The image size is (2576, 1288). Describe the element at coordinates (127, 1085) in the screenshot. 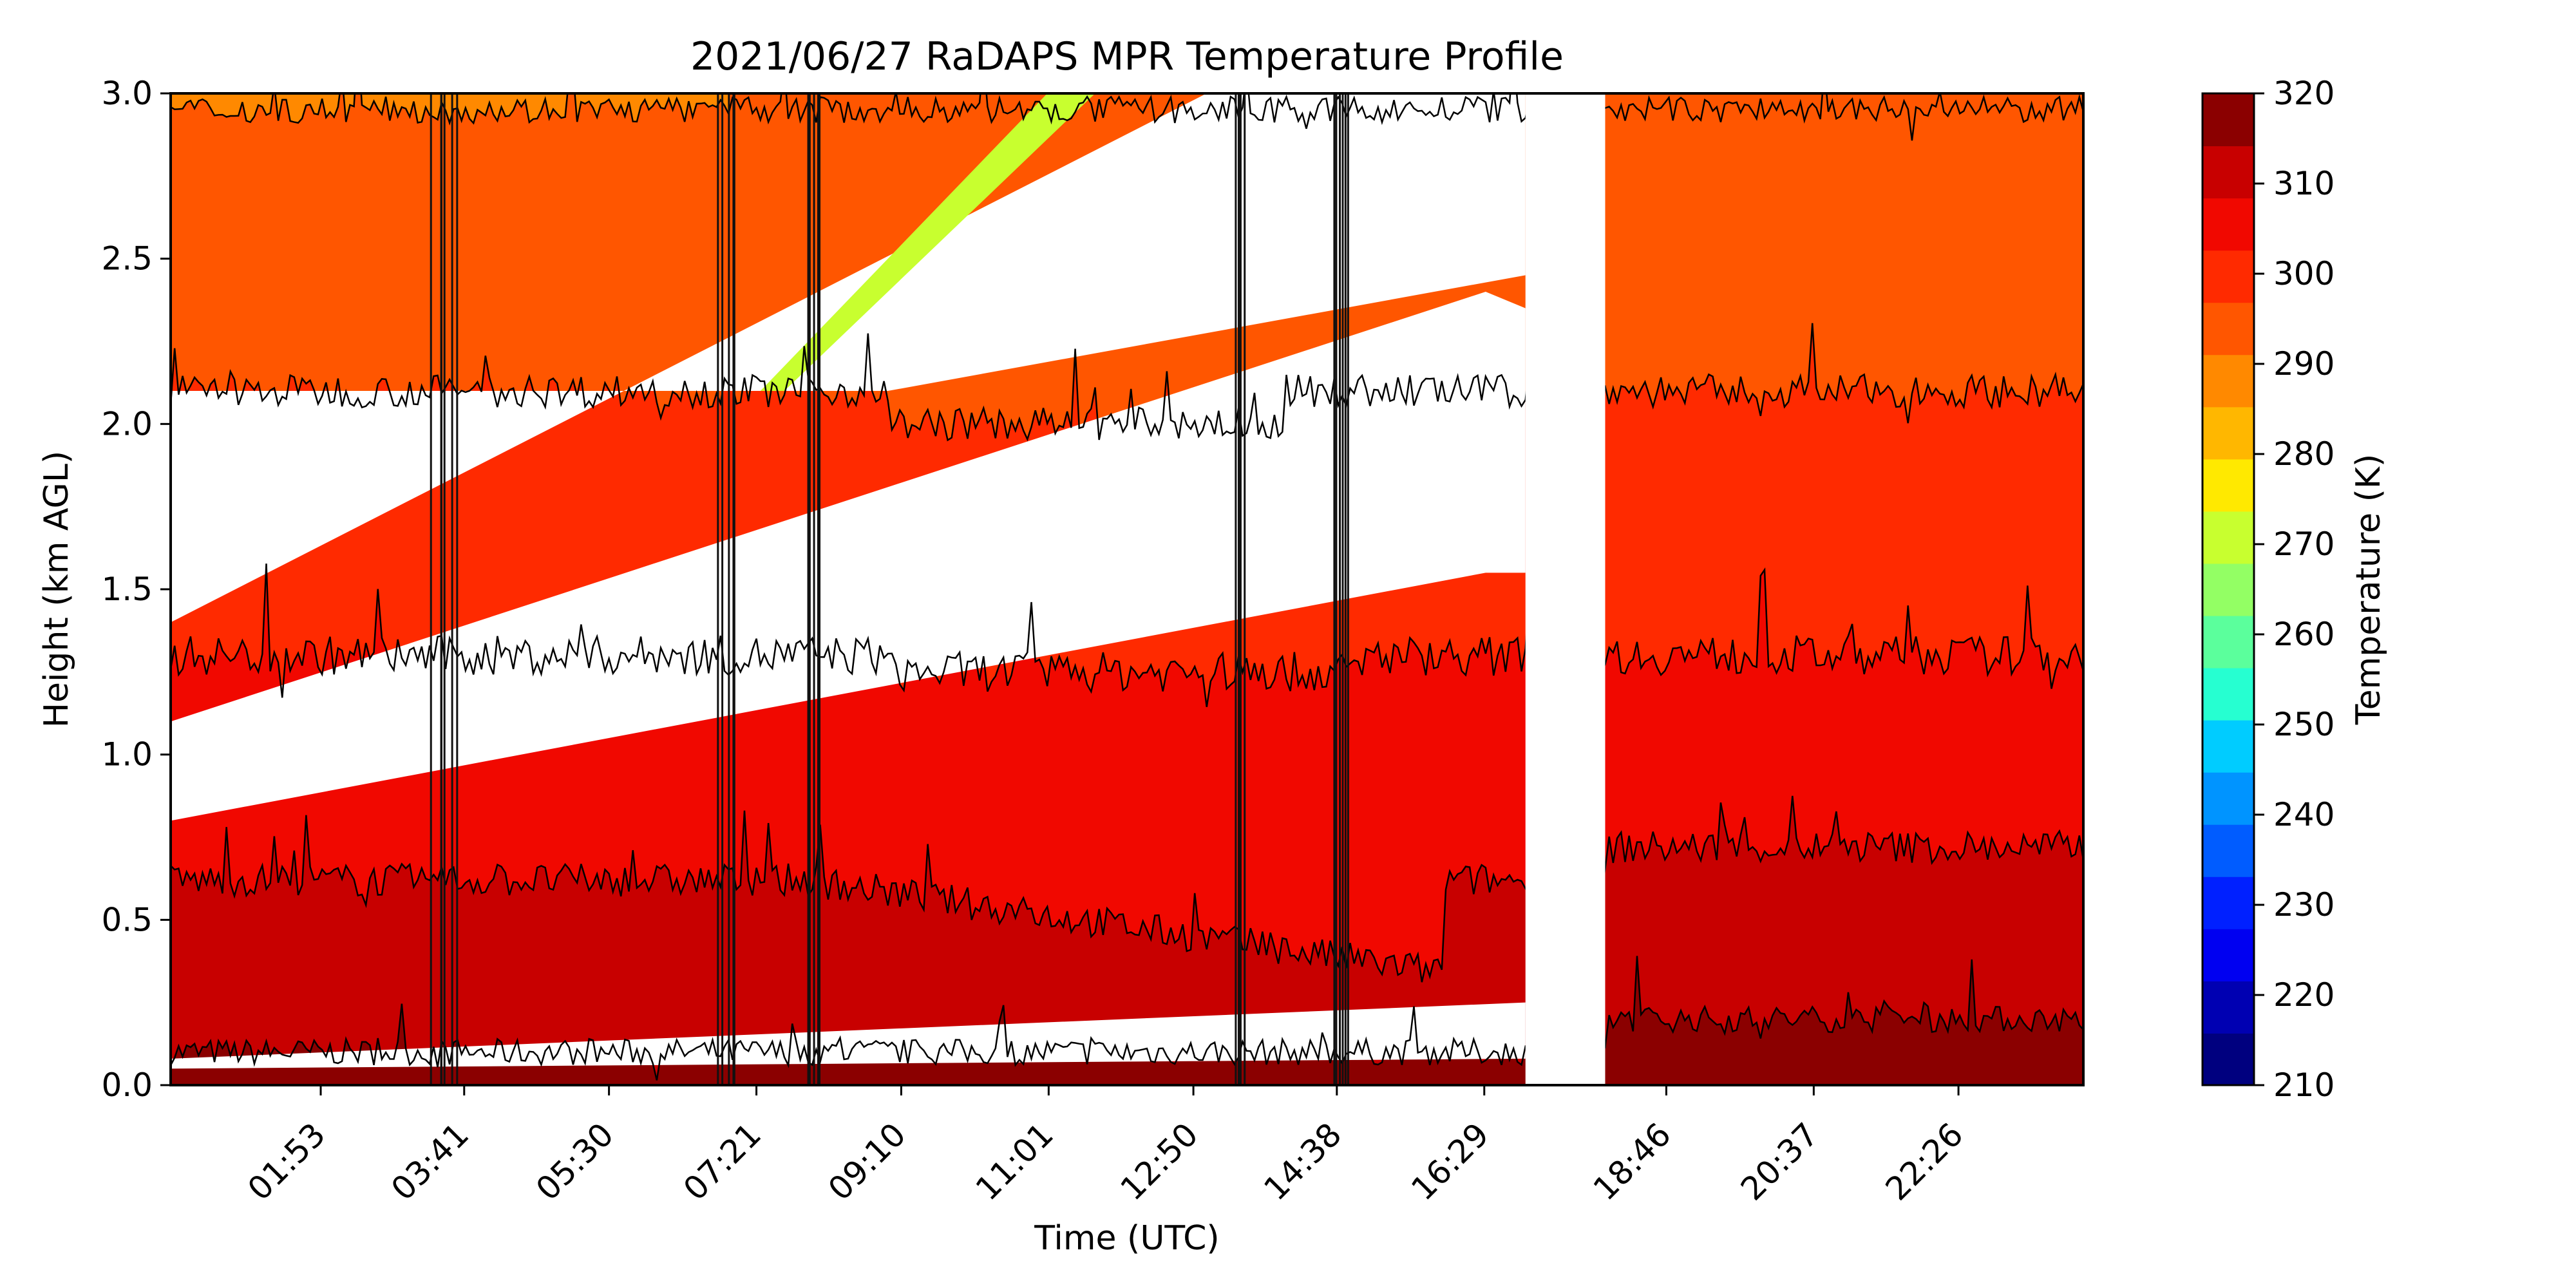

I see `y-tick-label: 0.0` at that location.